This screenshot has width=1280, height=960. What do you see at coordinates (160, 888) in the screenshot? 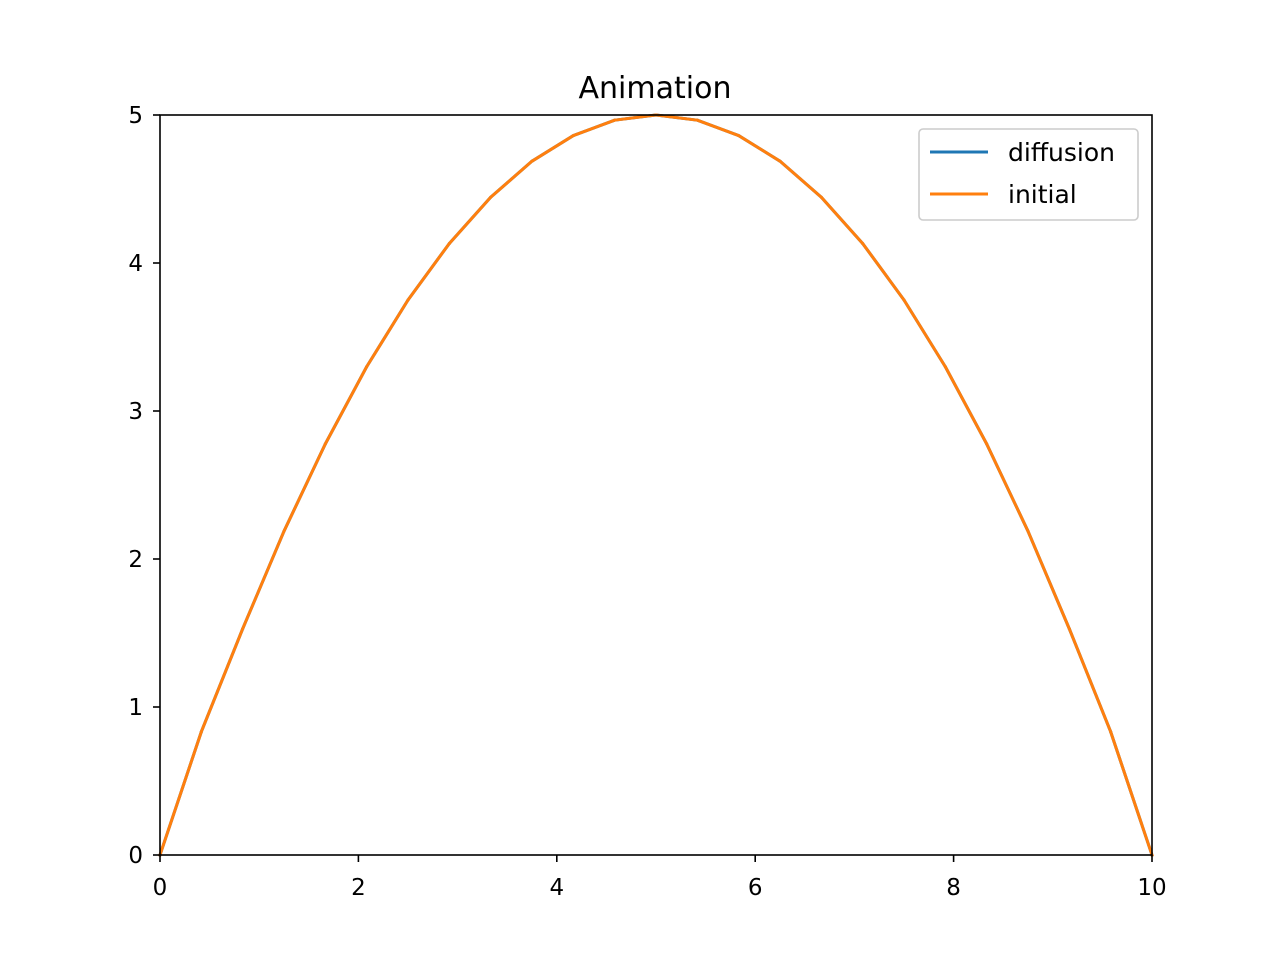
I see `x-tick-label: 0` at bounding box center [160, 888].